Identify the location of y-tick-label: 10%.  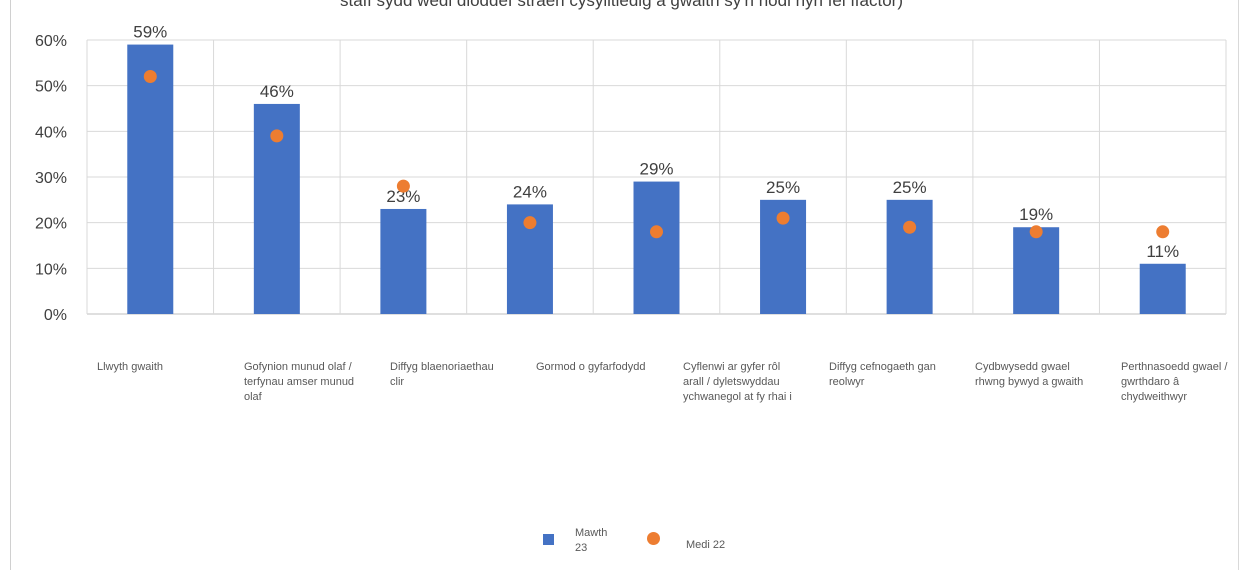
(51, 269).